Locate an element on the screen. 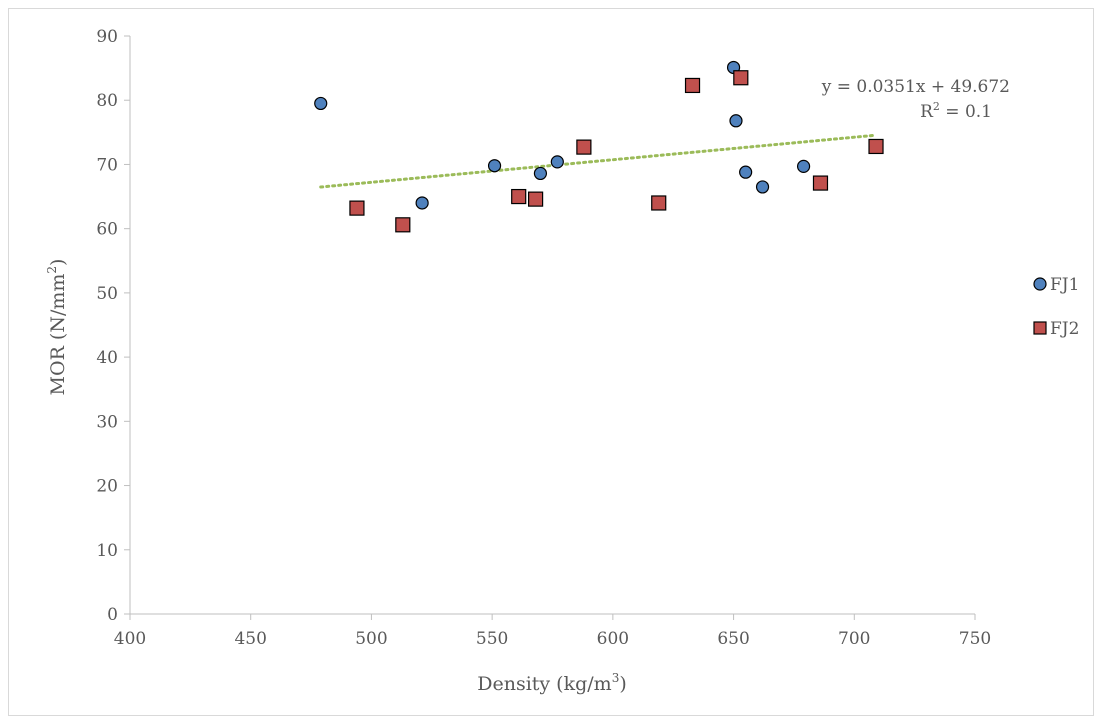 This screenshot has width=1104, height=724. x-tick-label: 650 is located at coordinates (733, 639).